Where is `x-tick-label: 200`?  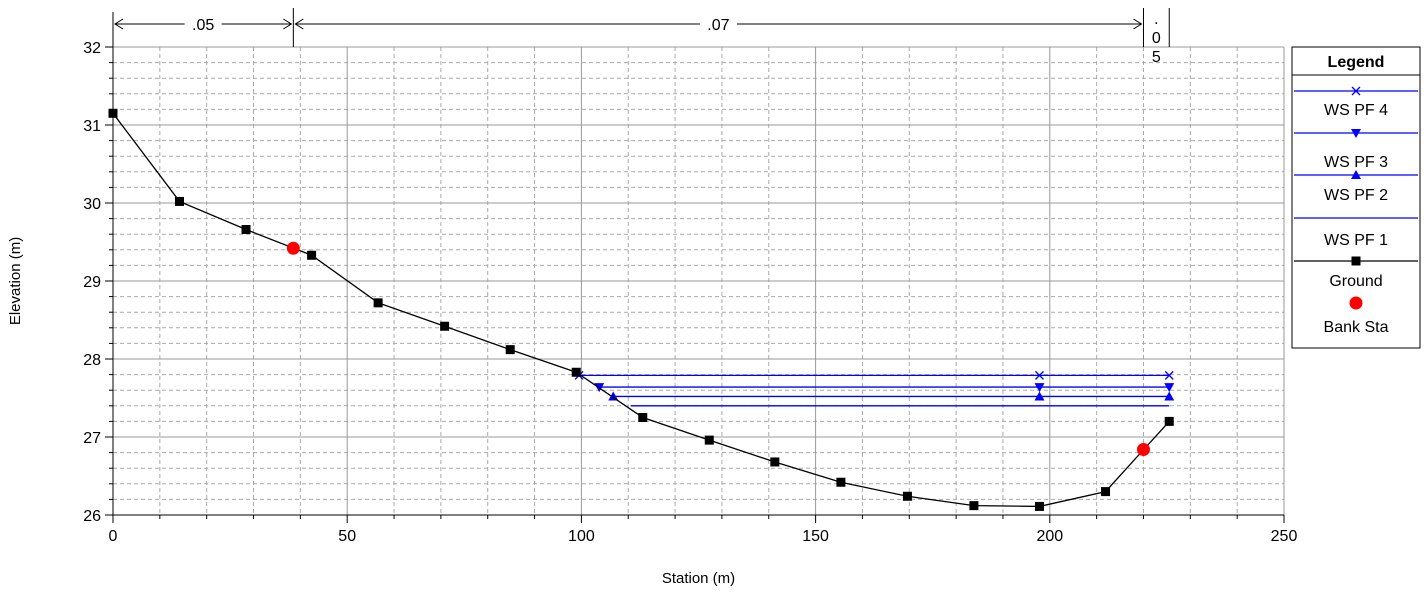 x-tick-label: 200 is located at coordinates (1049, 536).